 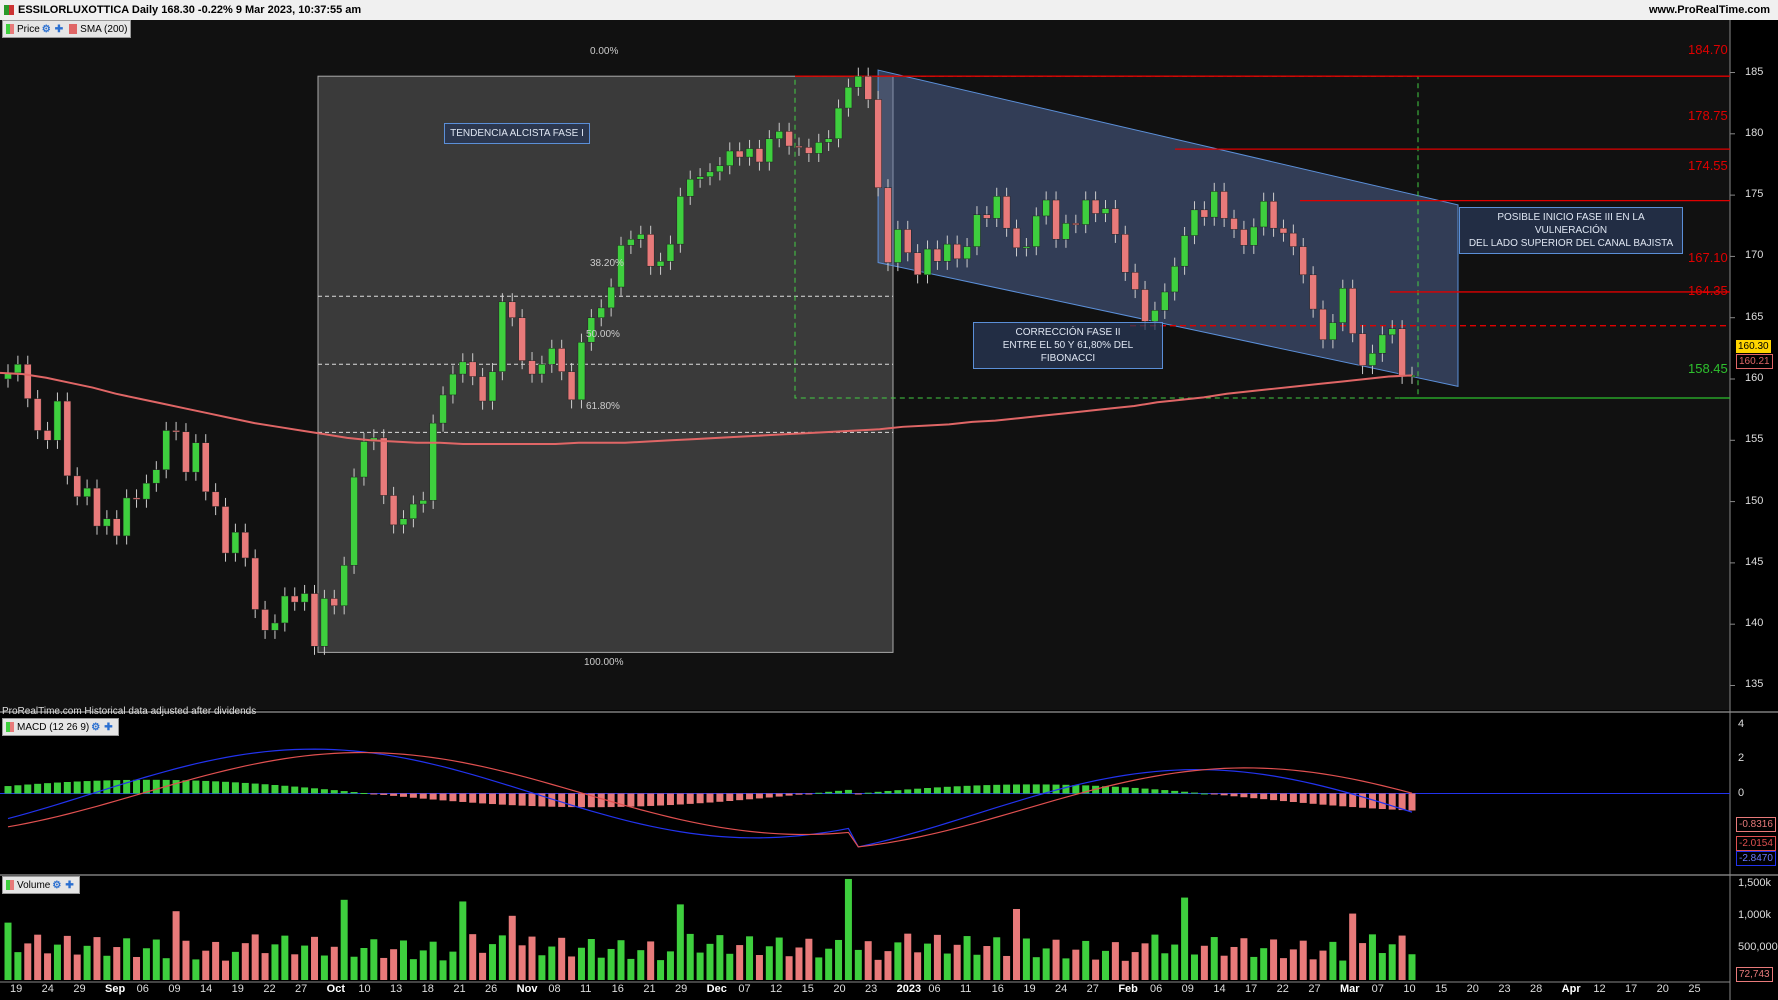 I want to click on macd-legend: MACD (12 26 9) ⚙ ✚, so click(x=60, y=727).